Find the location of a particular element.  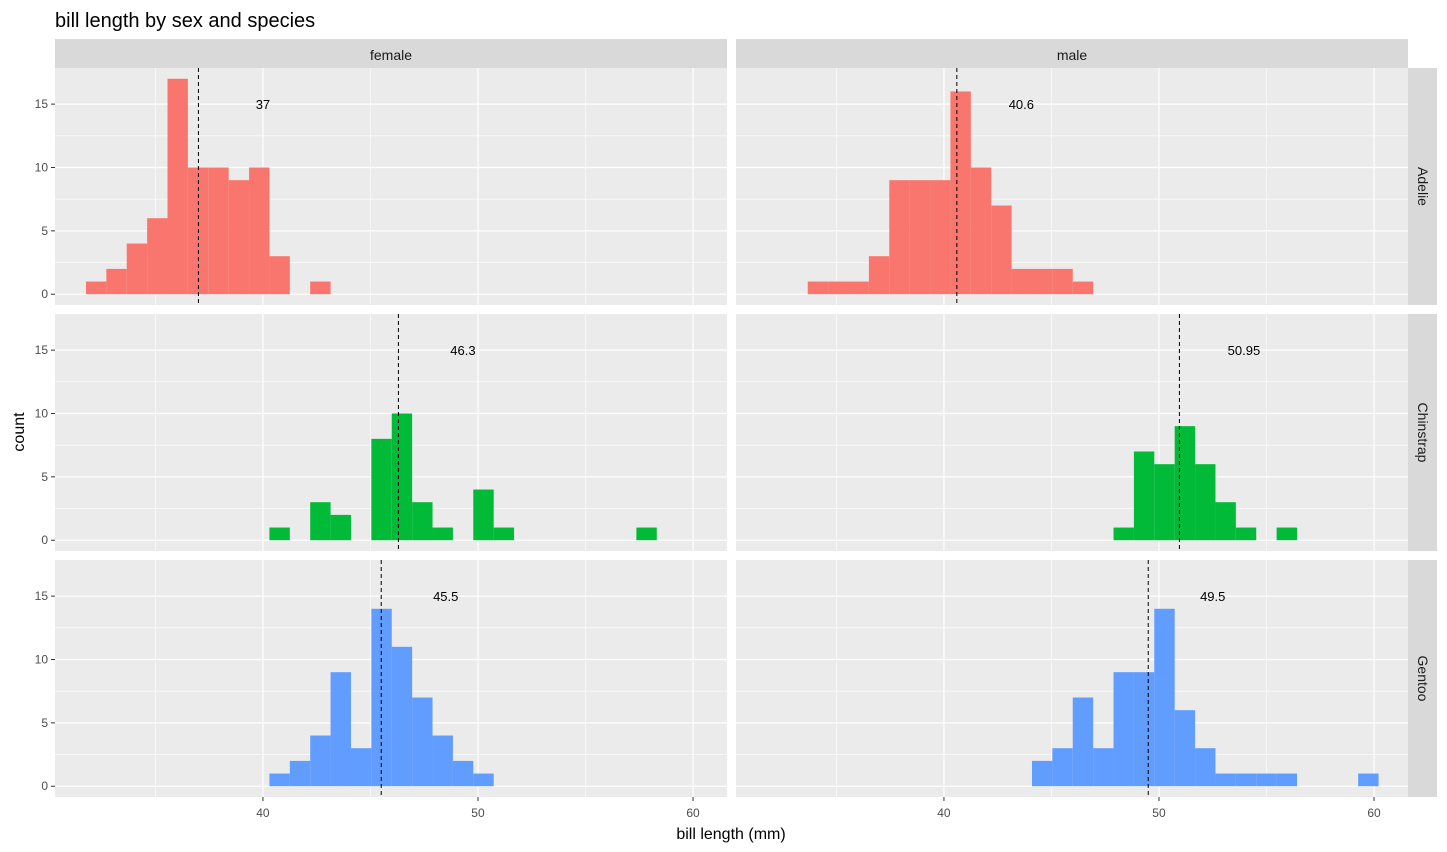

strip-gentoo is located at coordinates (1422, 678).